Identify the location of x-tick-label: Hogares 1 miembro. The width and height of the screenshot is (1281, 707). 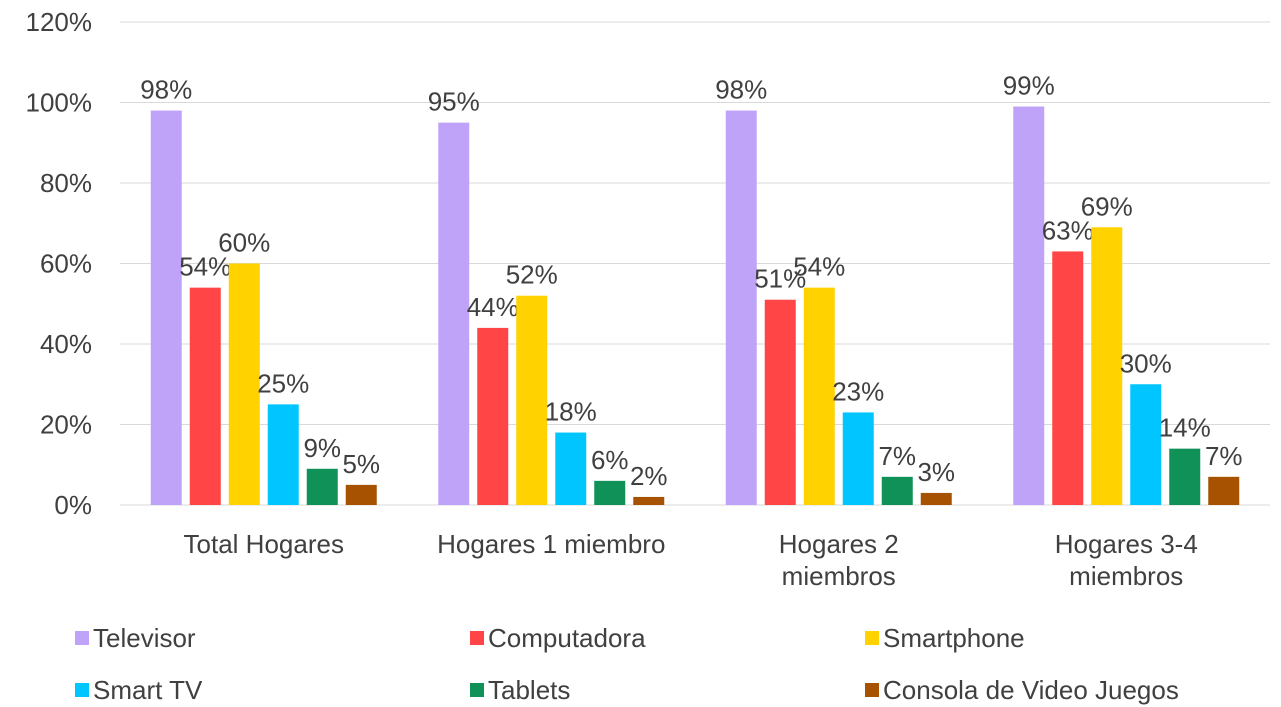
(551, 544).